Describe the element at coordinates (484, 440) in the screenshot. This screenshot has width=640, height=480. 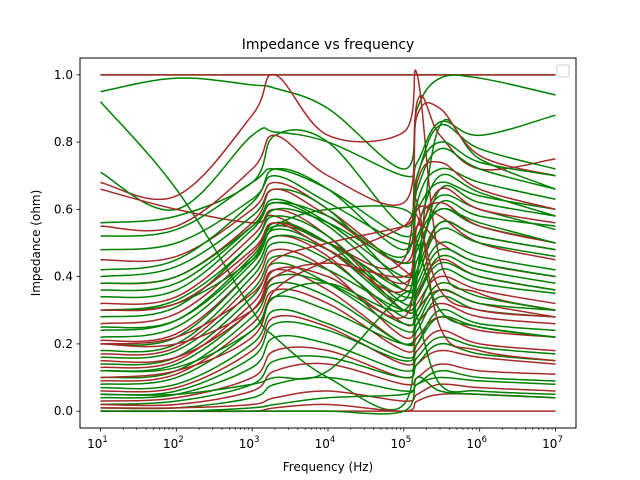
I see `x-tick-exponent-5: 6` at that location.